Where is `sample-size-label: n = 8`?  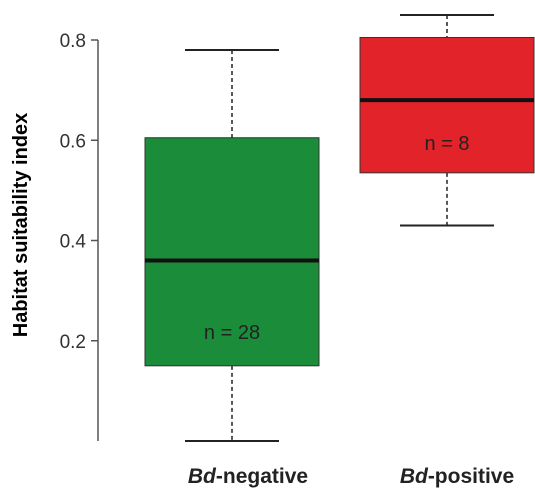 sample-size-label: n = 8 is located at coordinates (446, 144).